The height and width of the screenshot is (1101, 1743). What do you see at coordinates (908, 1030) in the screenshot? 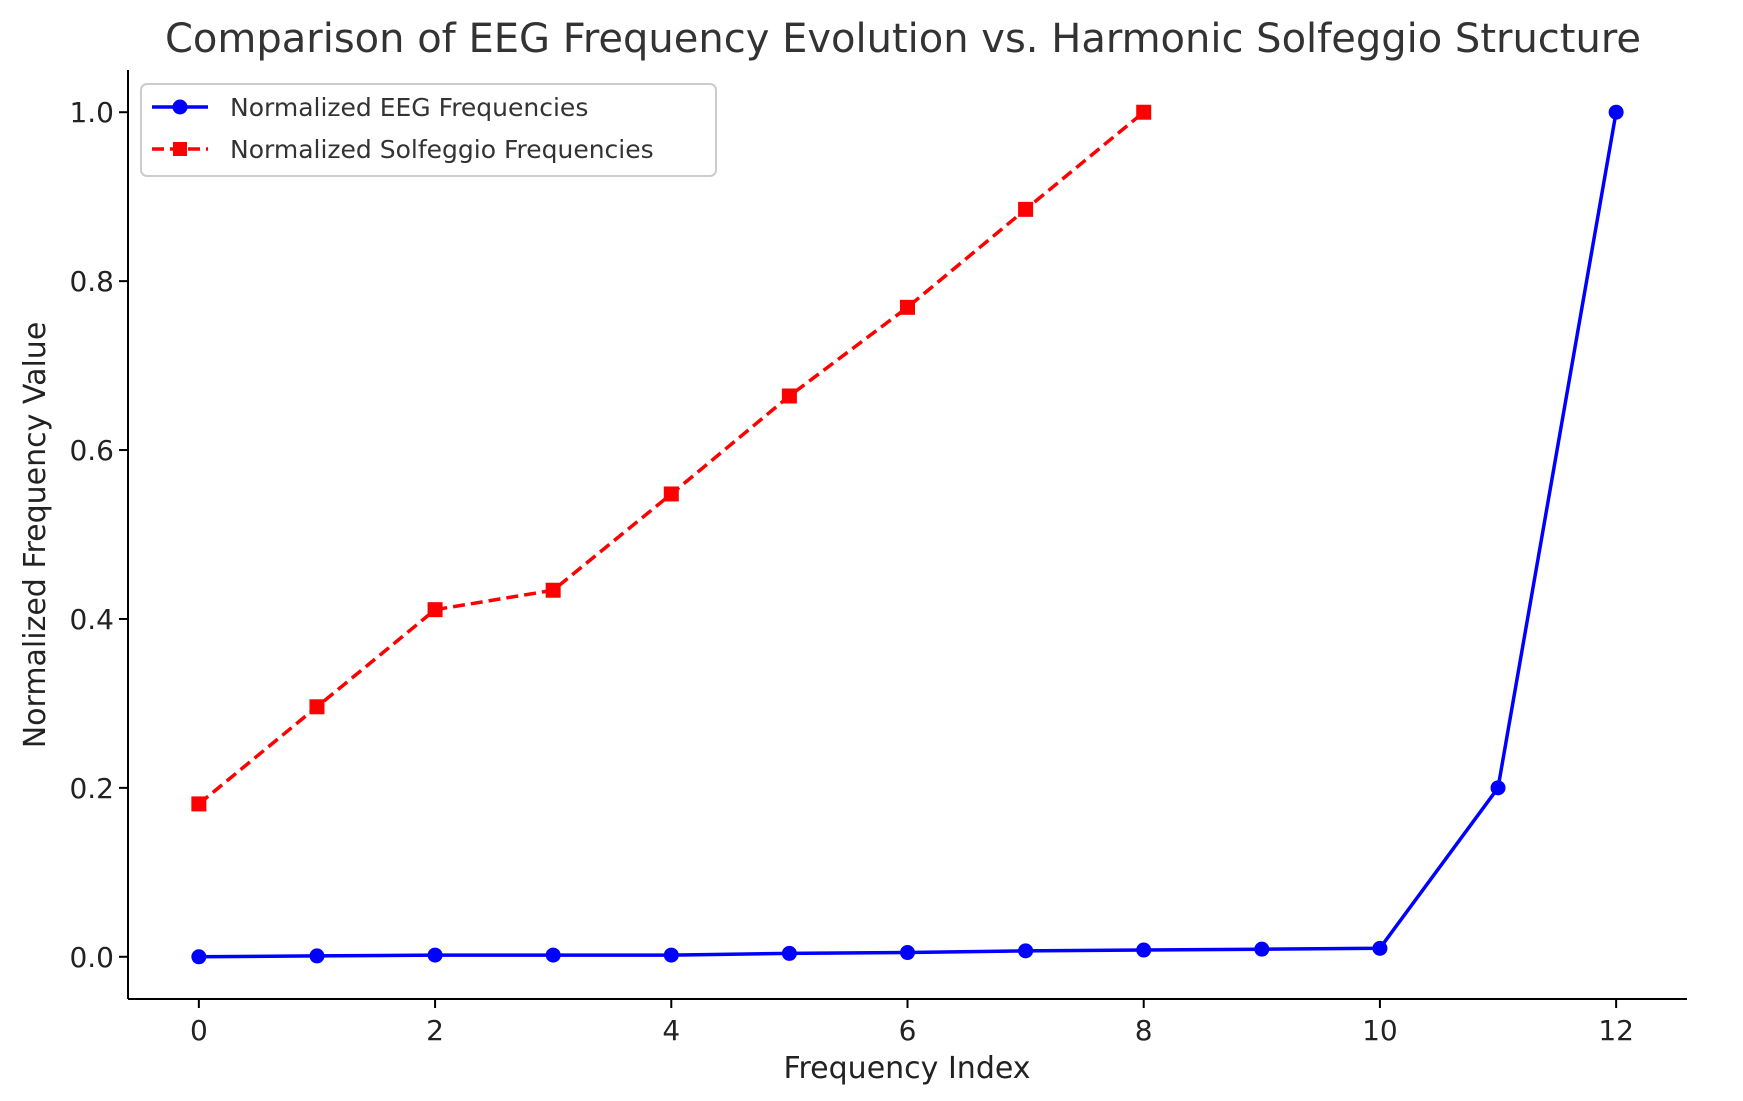
I see `x-tick-label: 6` at bounding box center [908, 1030].